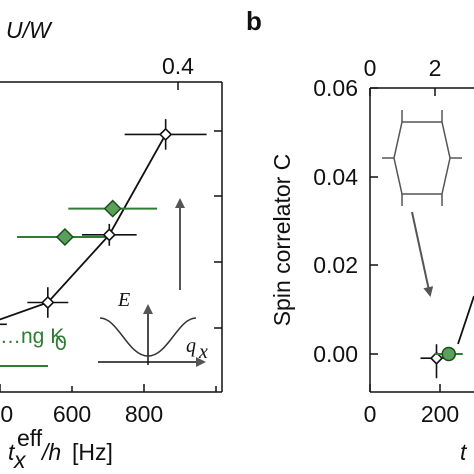 This screenshot has width=474, height=474. What do you see at coordinates (92, 452) in the screenshot?
I see `panel-a-x-label-unit: [Hz]` at bounding box center [92, 452].